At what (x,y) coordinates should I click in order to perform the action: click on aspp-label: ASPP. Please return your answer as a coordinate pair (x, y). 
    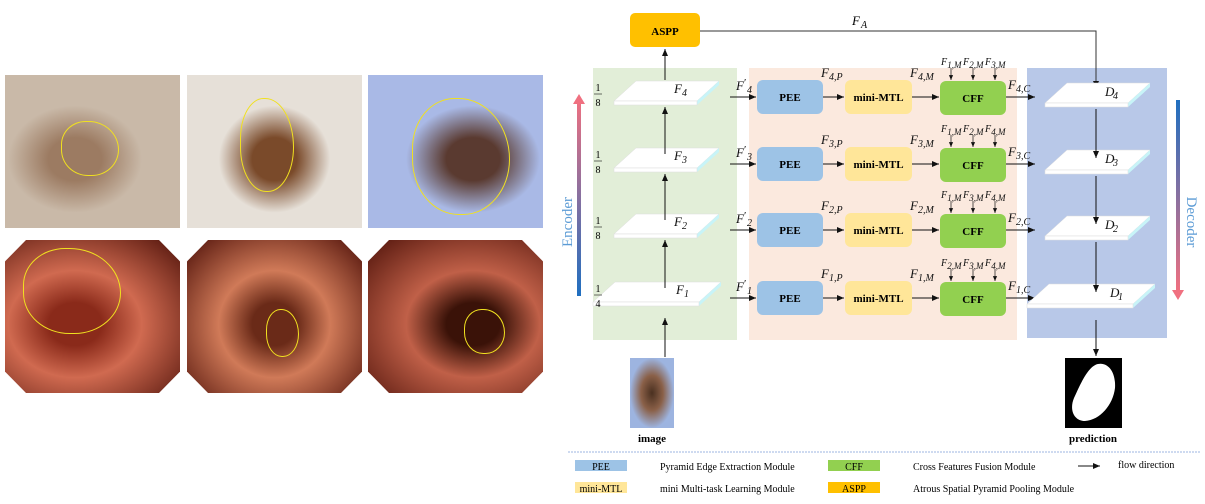
    Looking at the image, I should click on (665, 32).